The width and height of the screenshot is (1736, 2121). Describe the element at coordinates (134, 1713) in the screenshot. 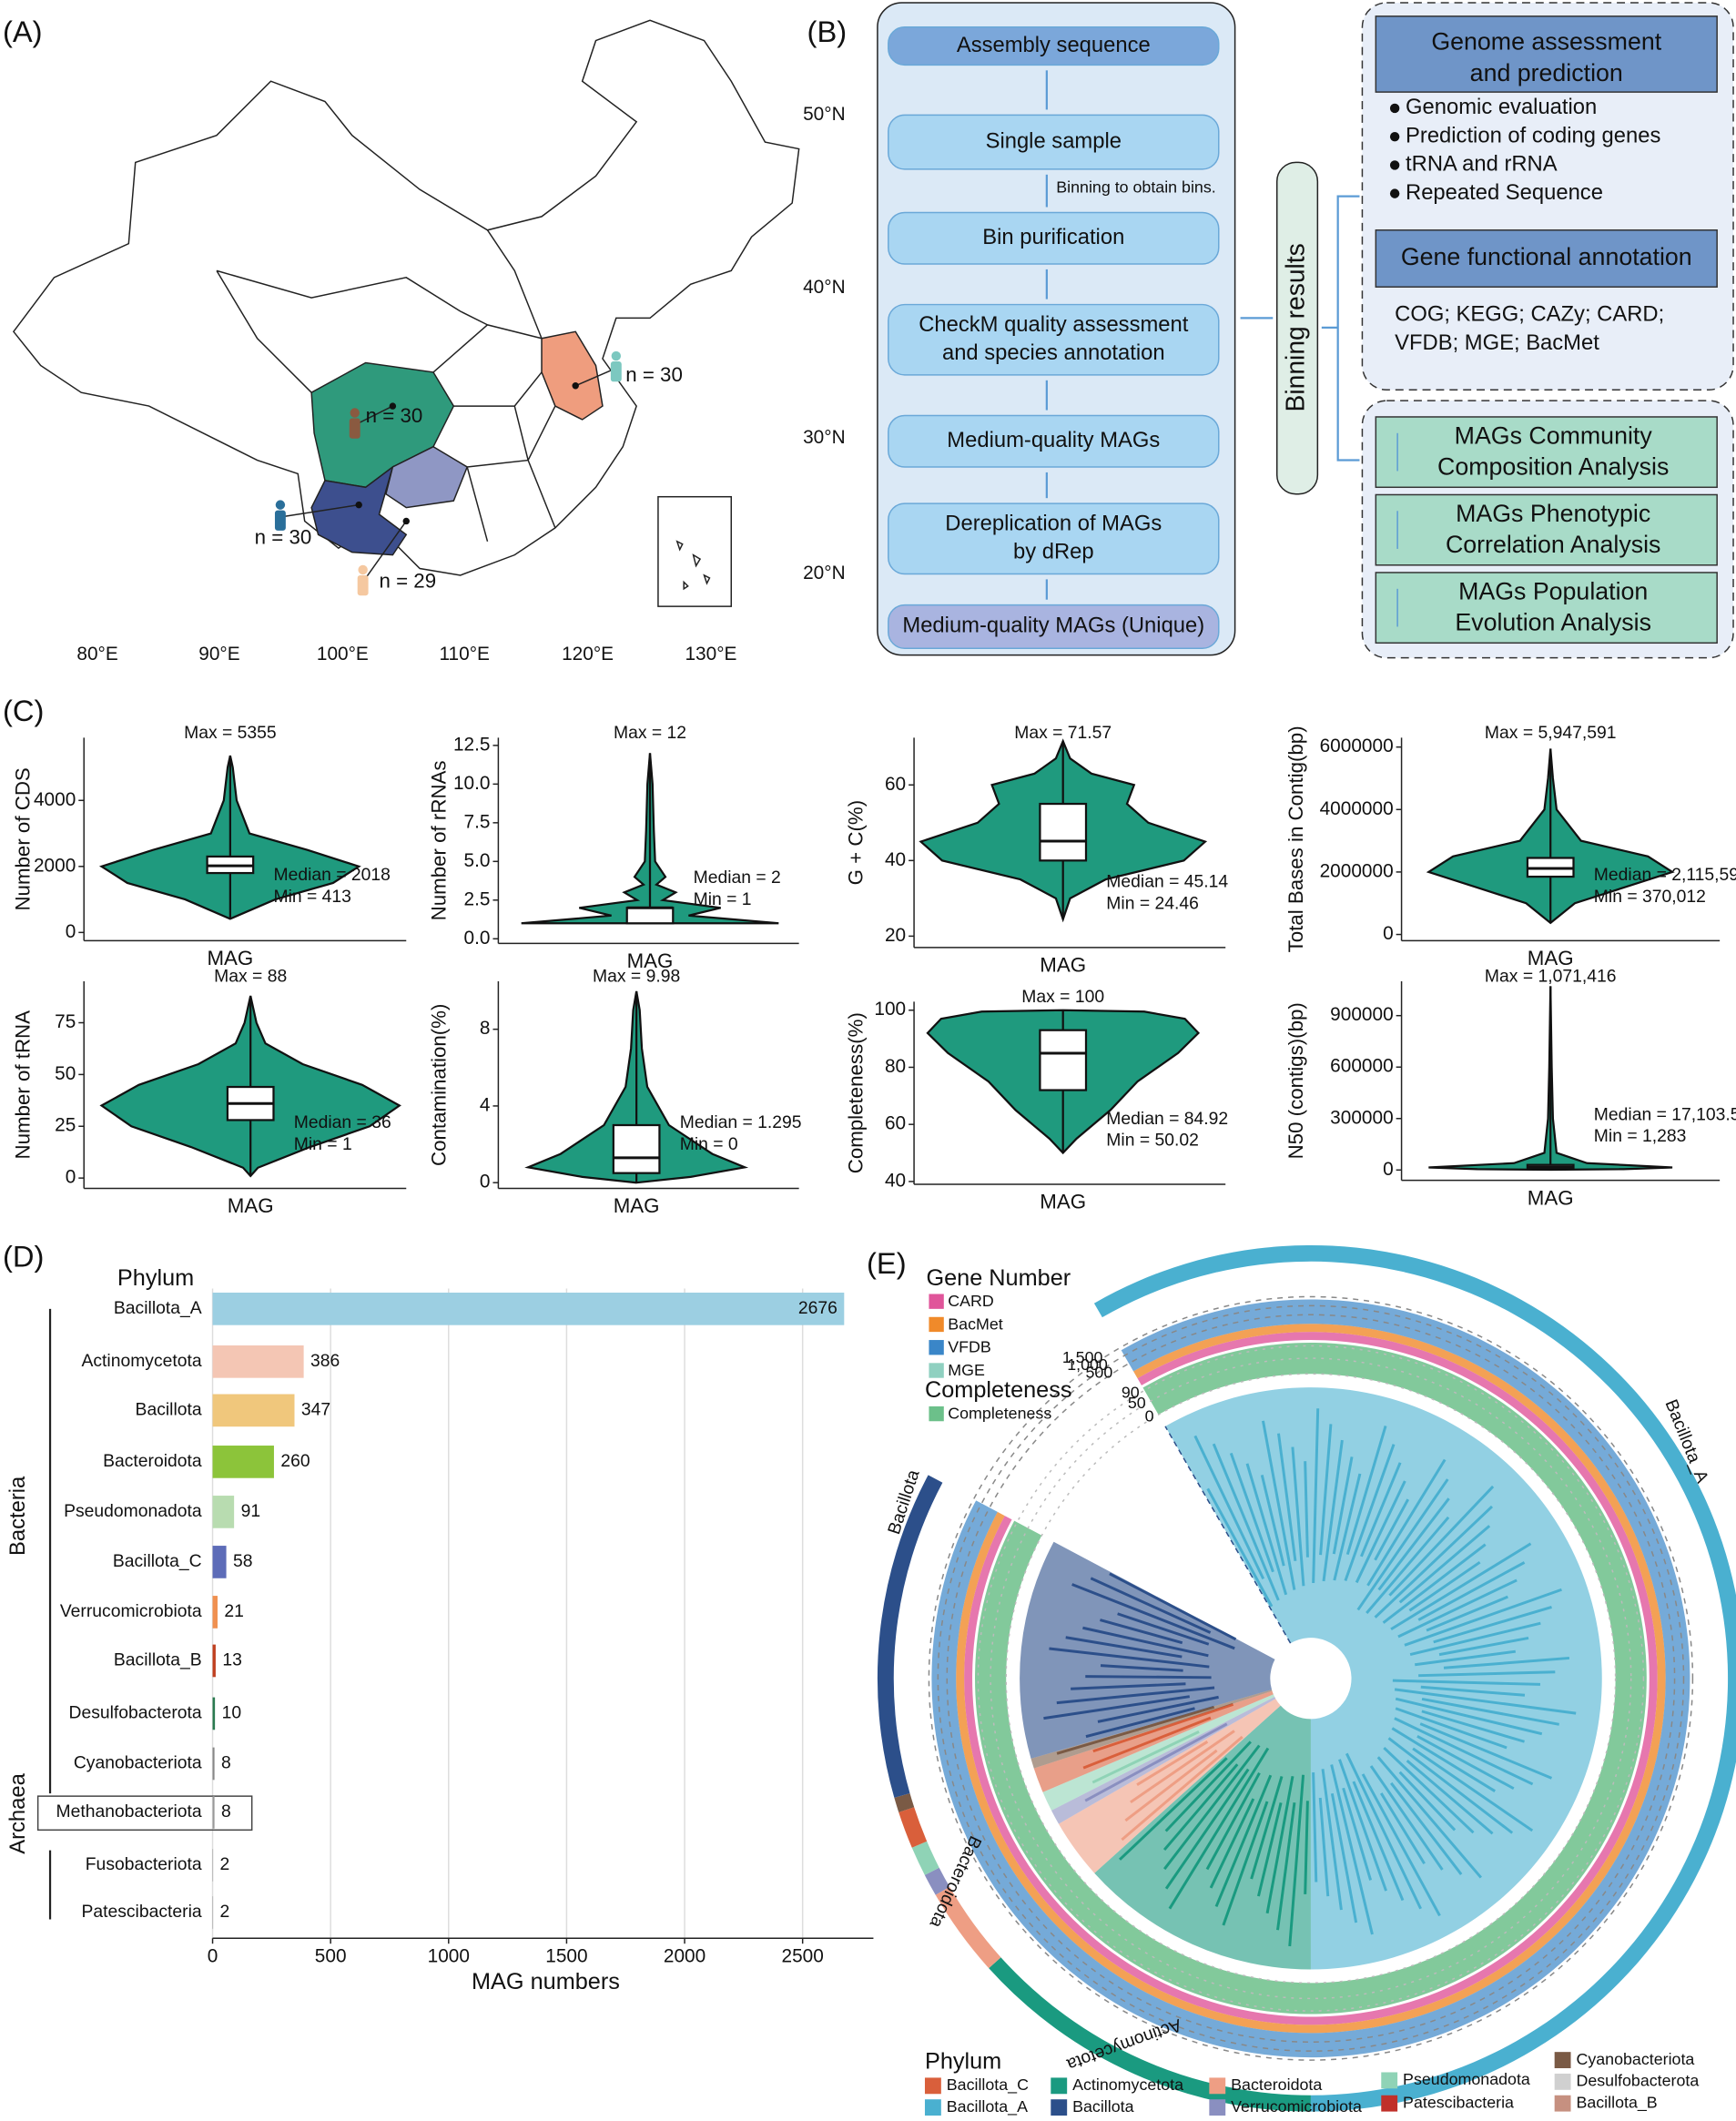

I see `category-label: Desulfobacterota` at that location.